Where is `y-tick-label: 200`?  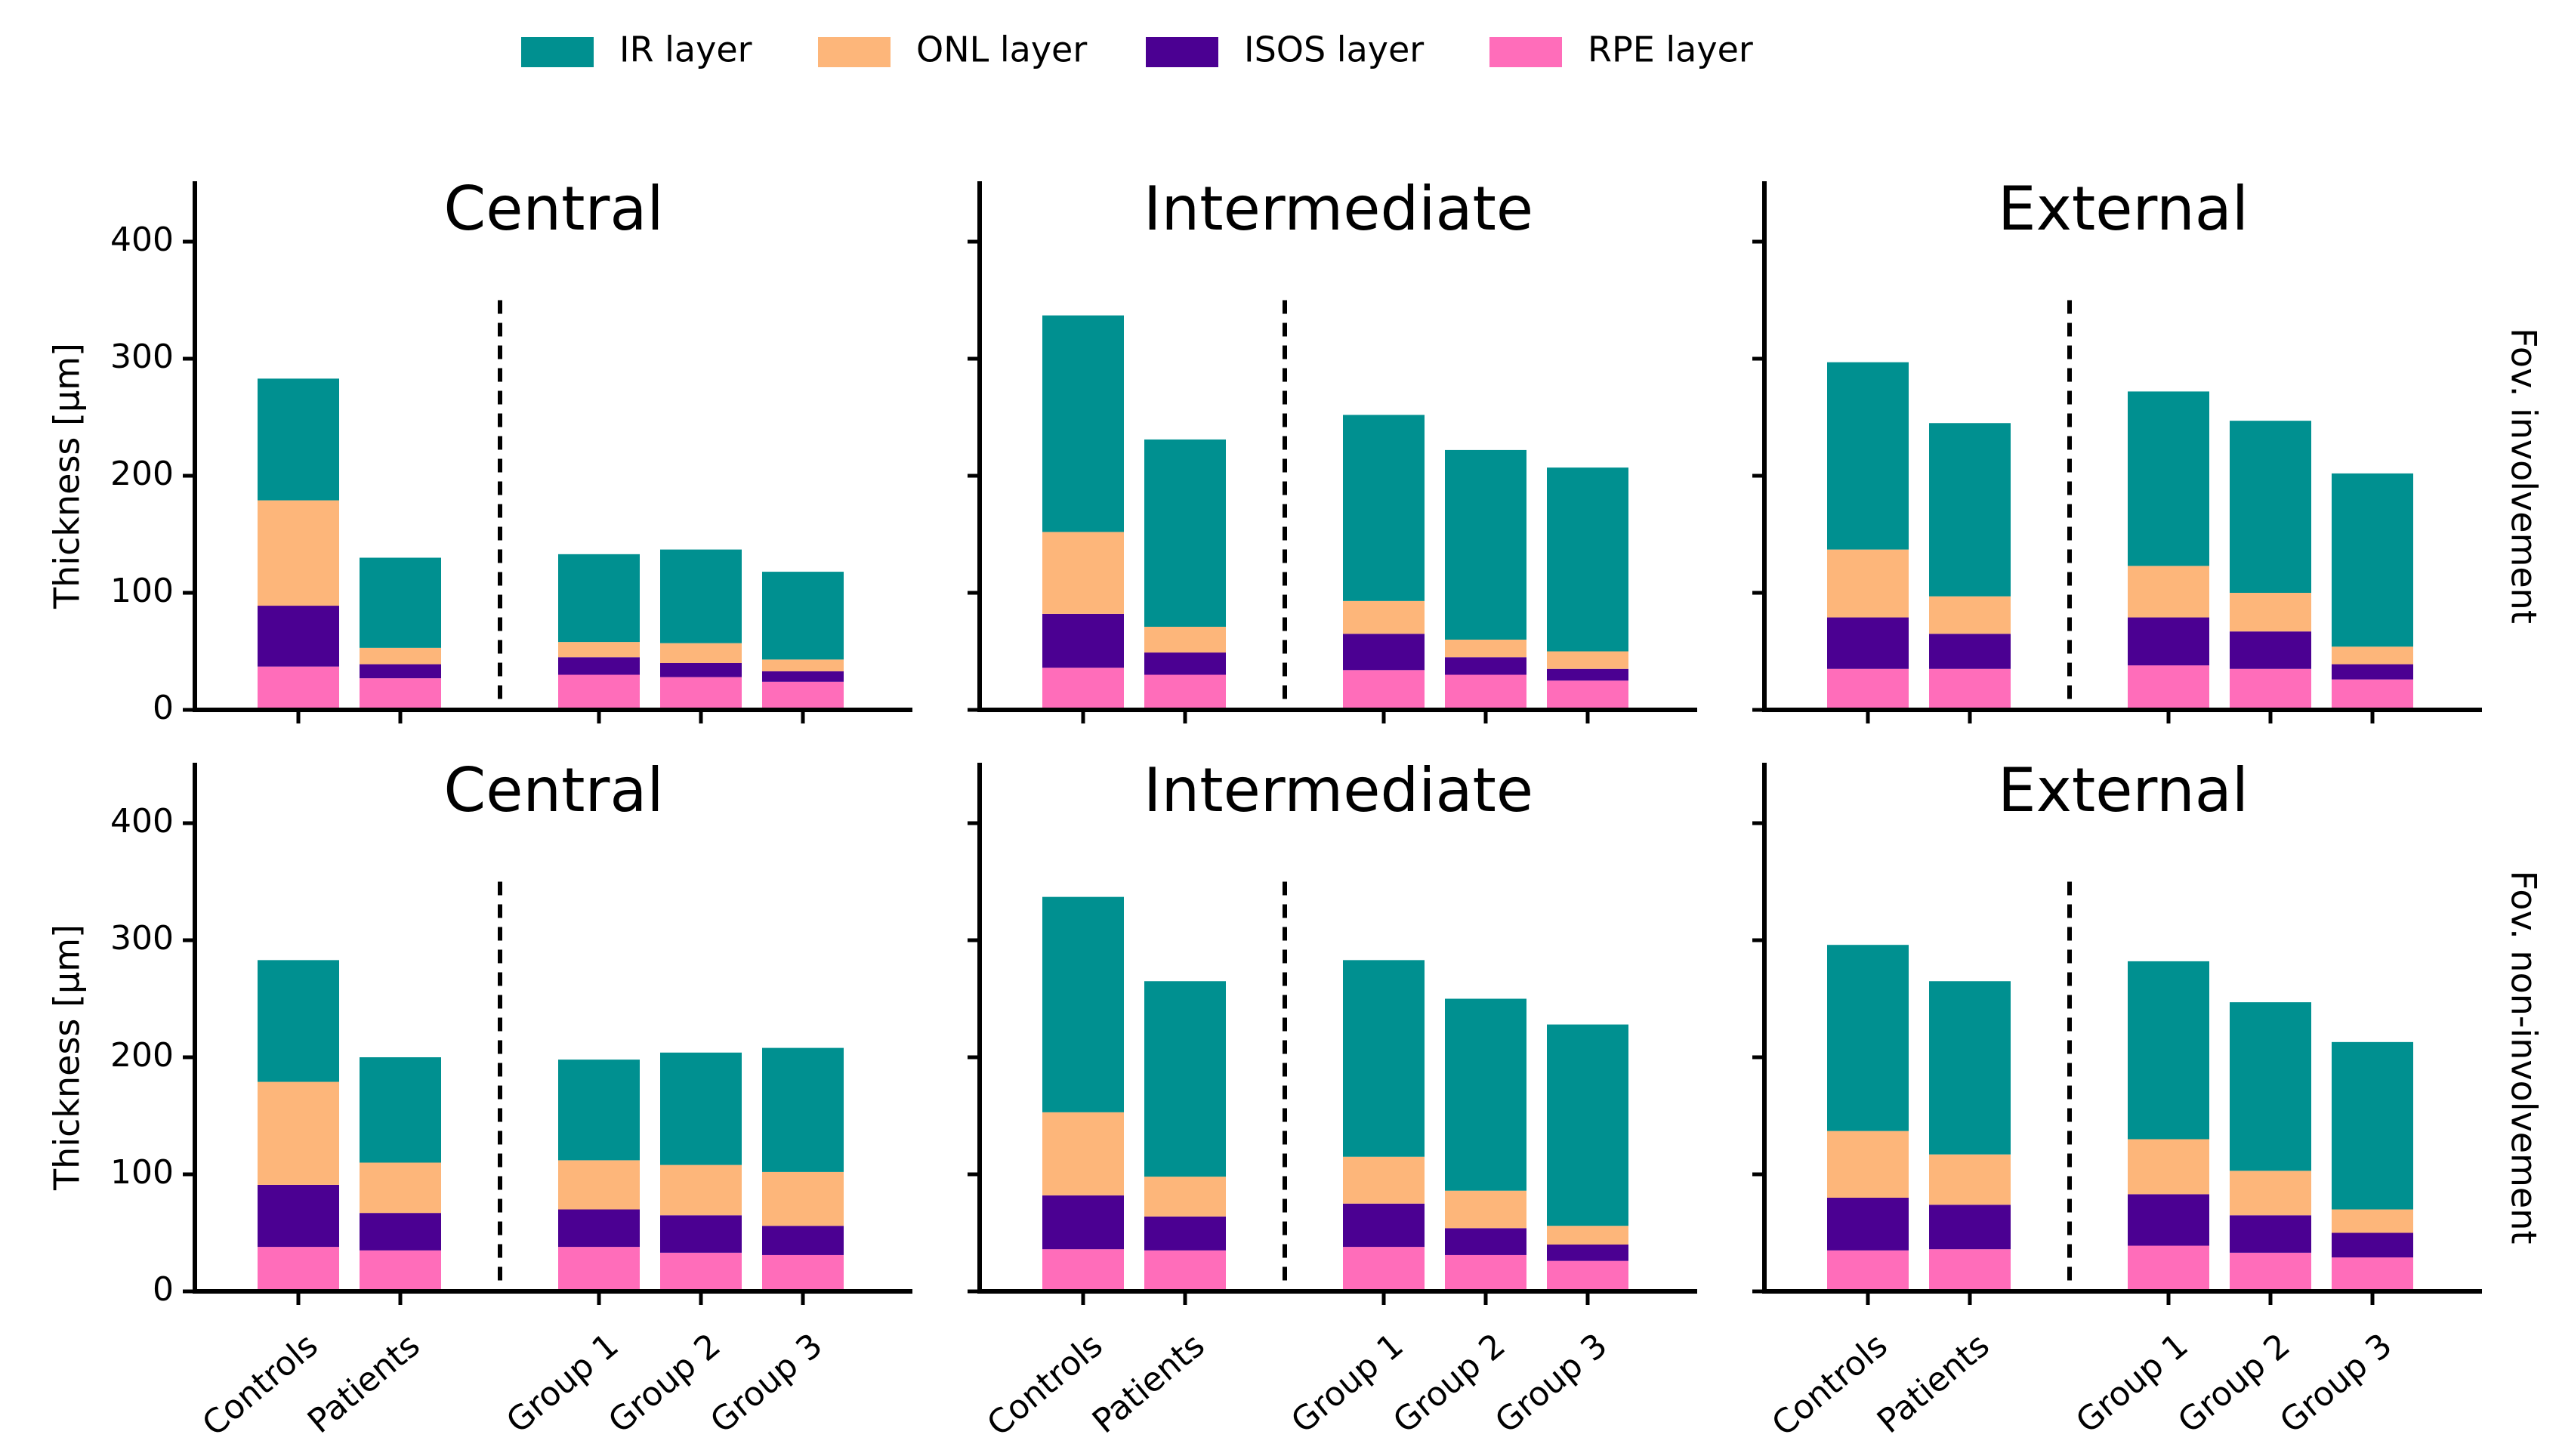 y-tick-label: 200 is located at coordinates (142, 474).